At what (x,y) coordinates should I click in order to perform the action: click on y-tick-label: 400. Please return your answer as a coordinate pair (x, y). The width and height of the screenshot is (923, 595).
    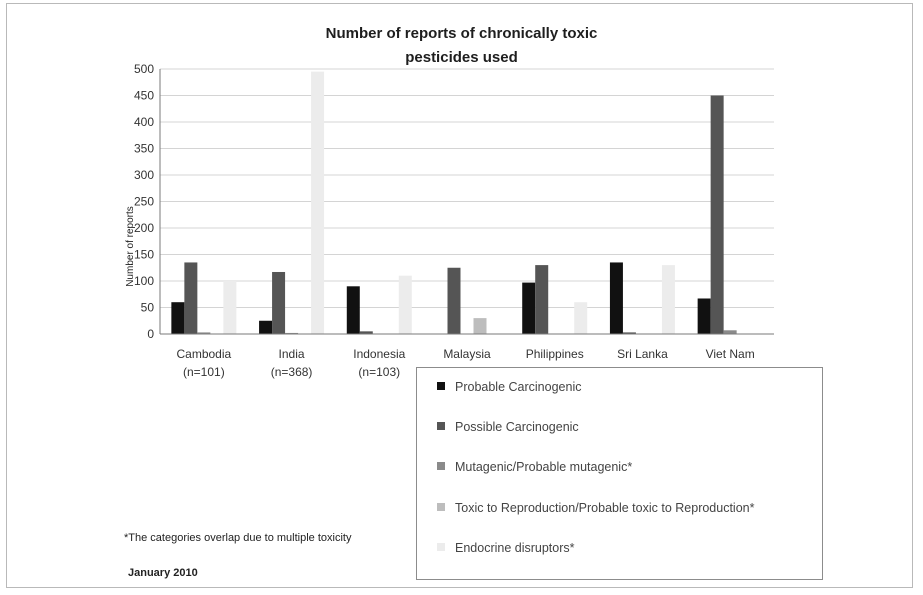
    Looking at the image, I should click on (144, 122).